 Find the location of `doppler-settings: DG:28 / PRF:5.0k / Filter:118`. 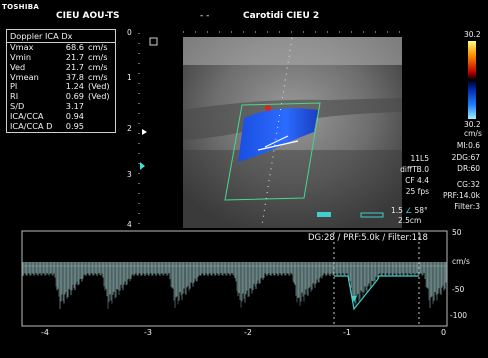

doppler-settings: DG:28 / PRF:5.0k / Filter:118 is located at coordinates (368, 238).